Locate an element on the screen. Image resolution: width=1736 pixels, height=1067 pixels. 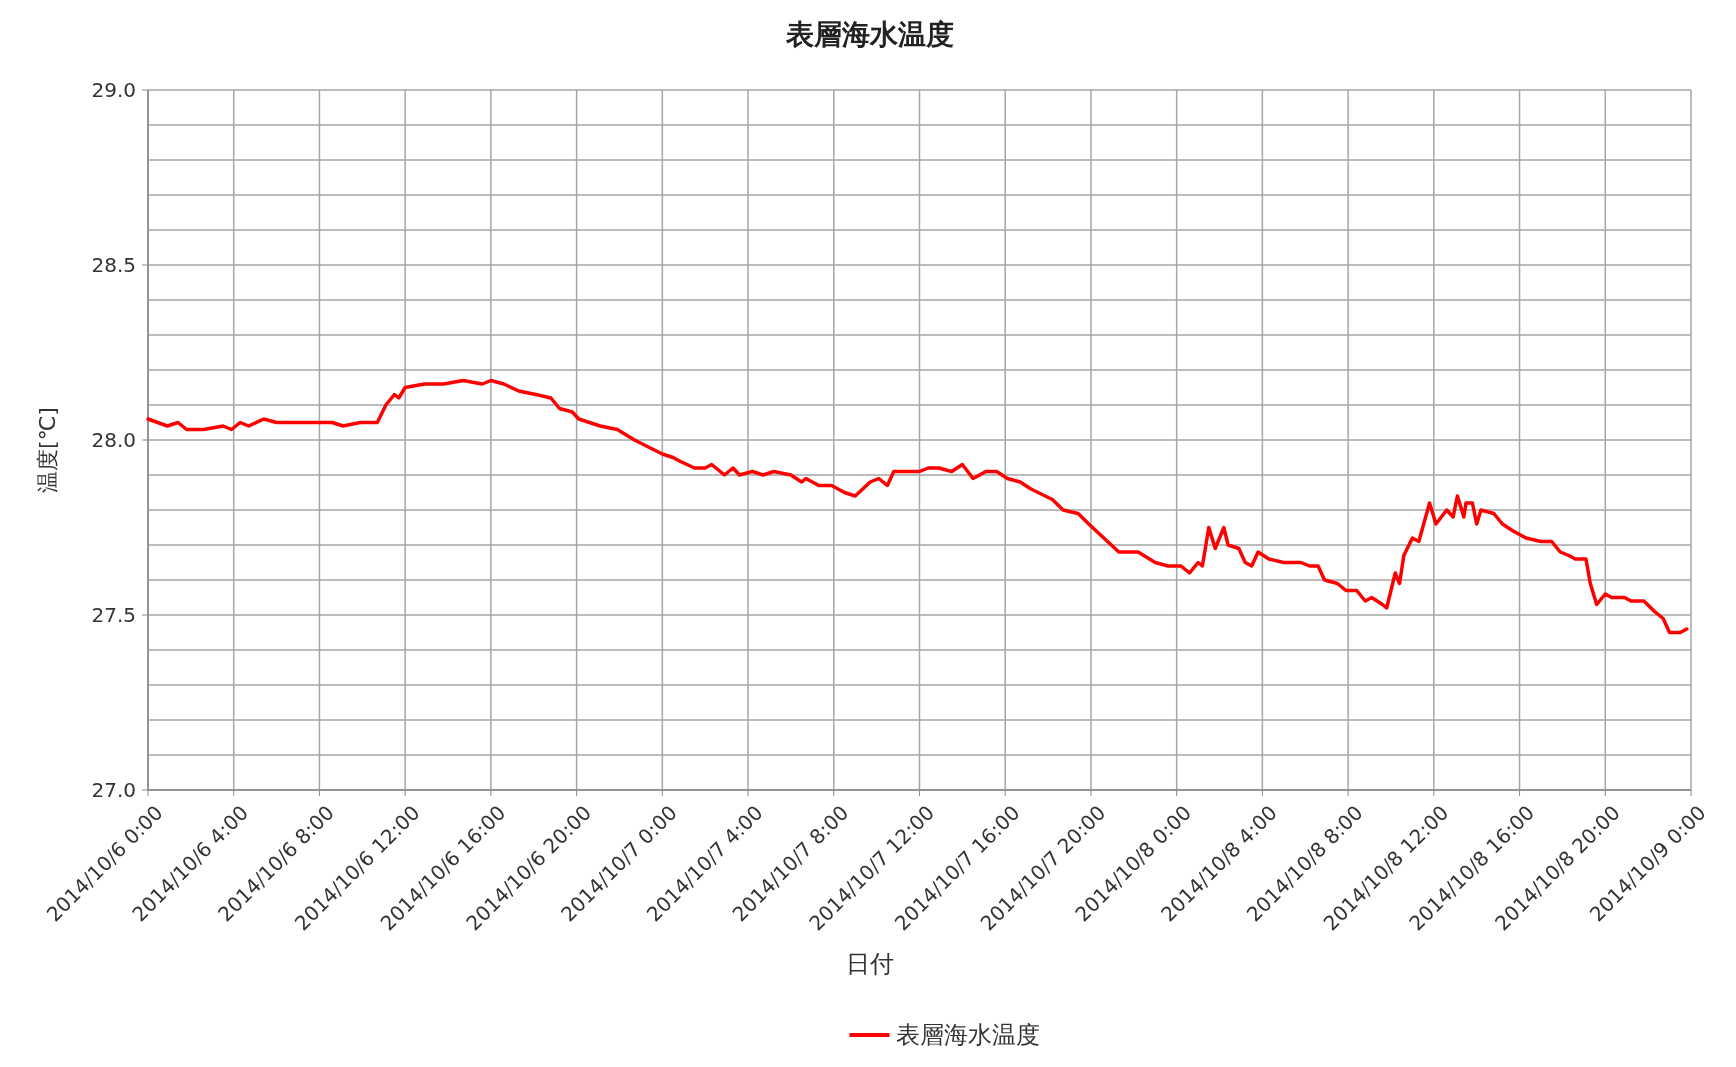
y-tick-label: 27.5 is located at coordinates (113, 615).